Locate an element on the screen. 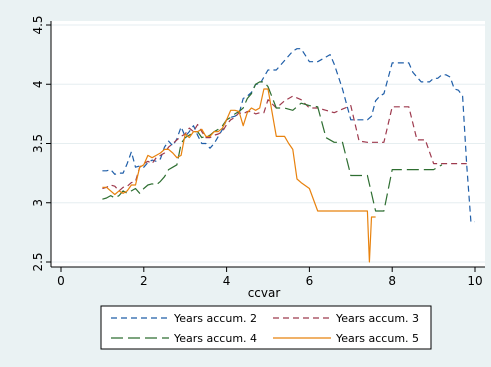 The image size is (491, 367). x-tick-label: 8 is located at coordinates (392, 281).